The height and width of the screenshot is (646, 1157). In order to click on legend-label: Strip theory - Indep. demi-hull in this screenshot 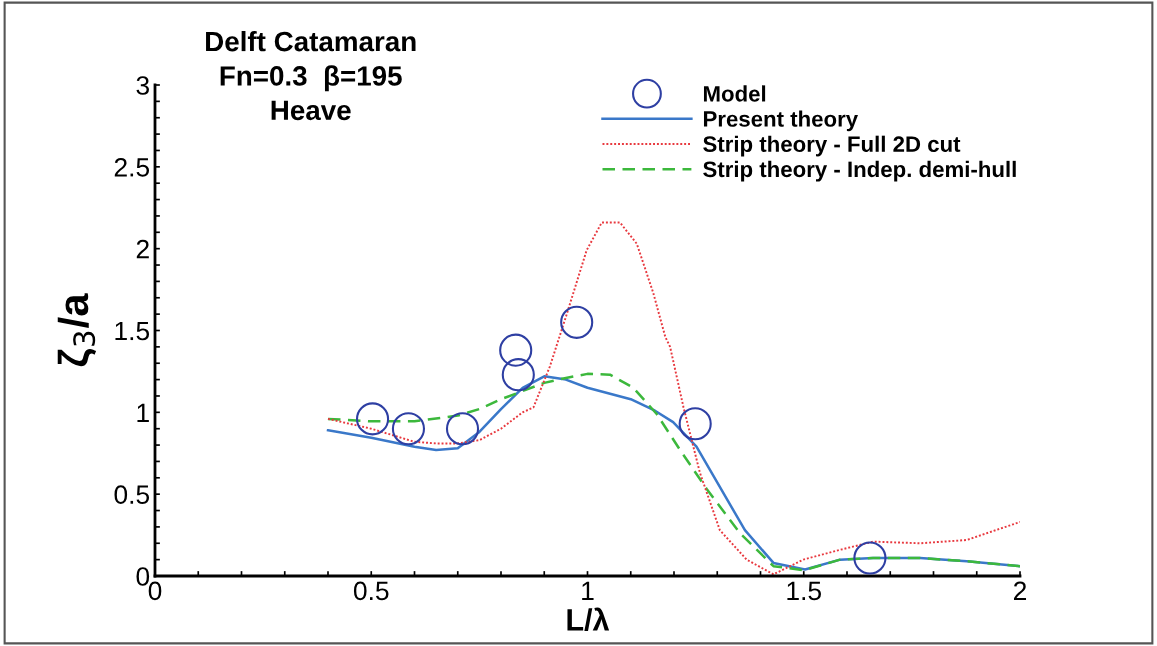, I will do `click(859, 171)`.